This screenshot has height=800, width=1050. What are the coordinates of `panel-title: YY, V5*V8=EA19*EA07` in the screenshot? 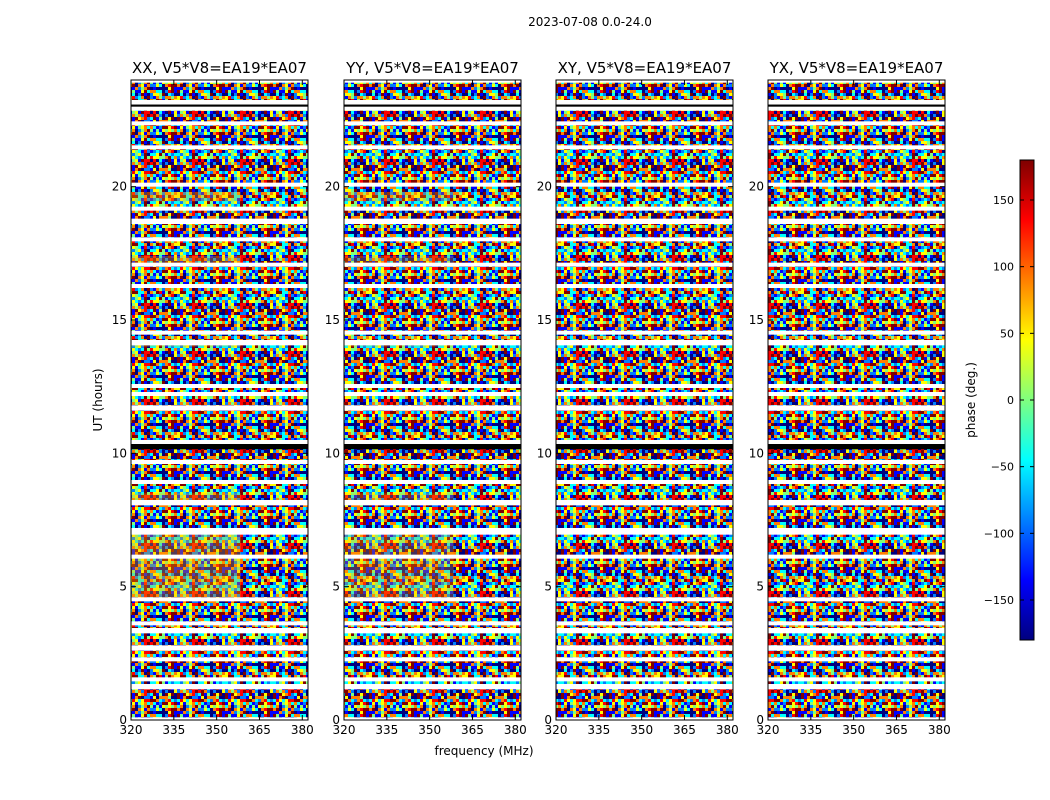 It's located at (432, 68).